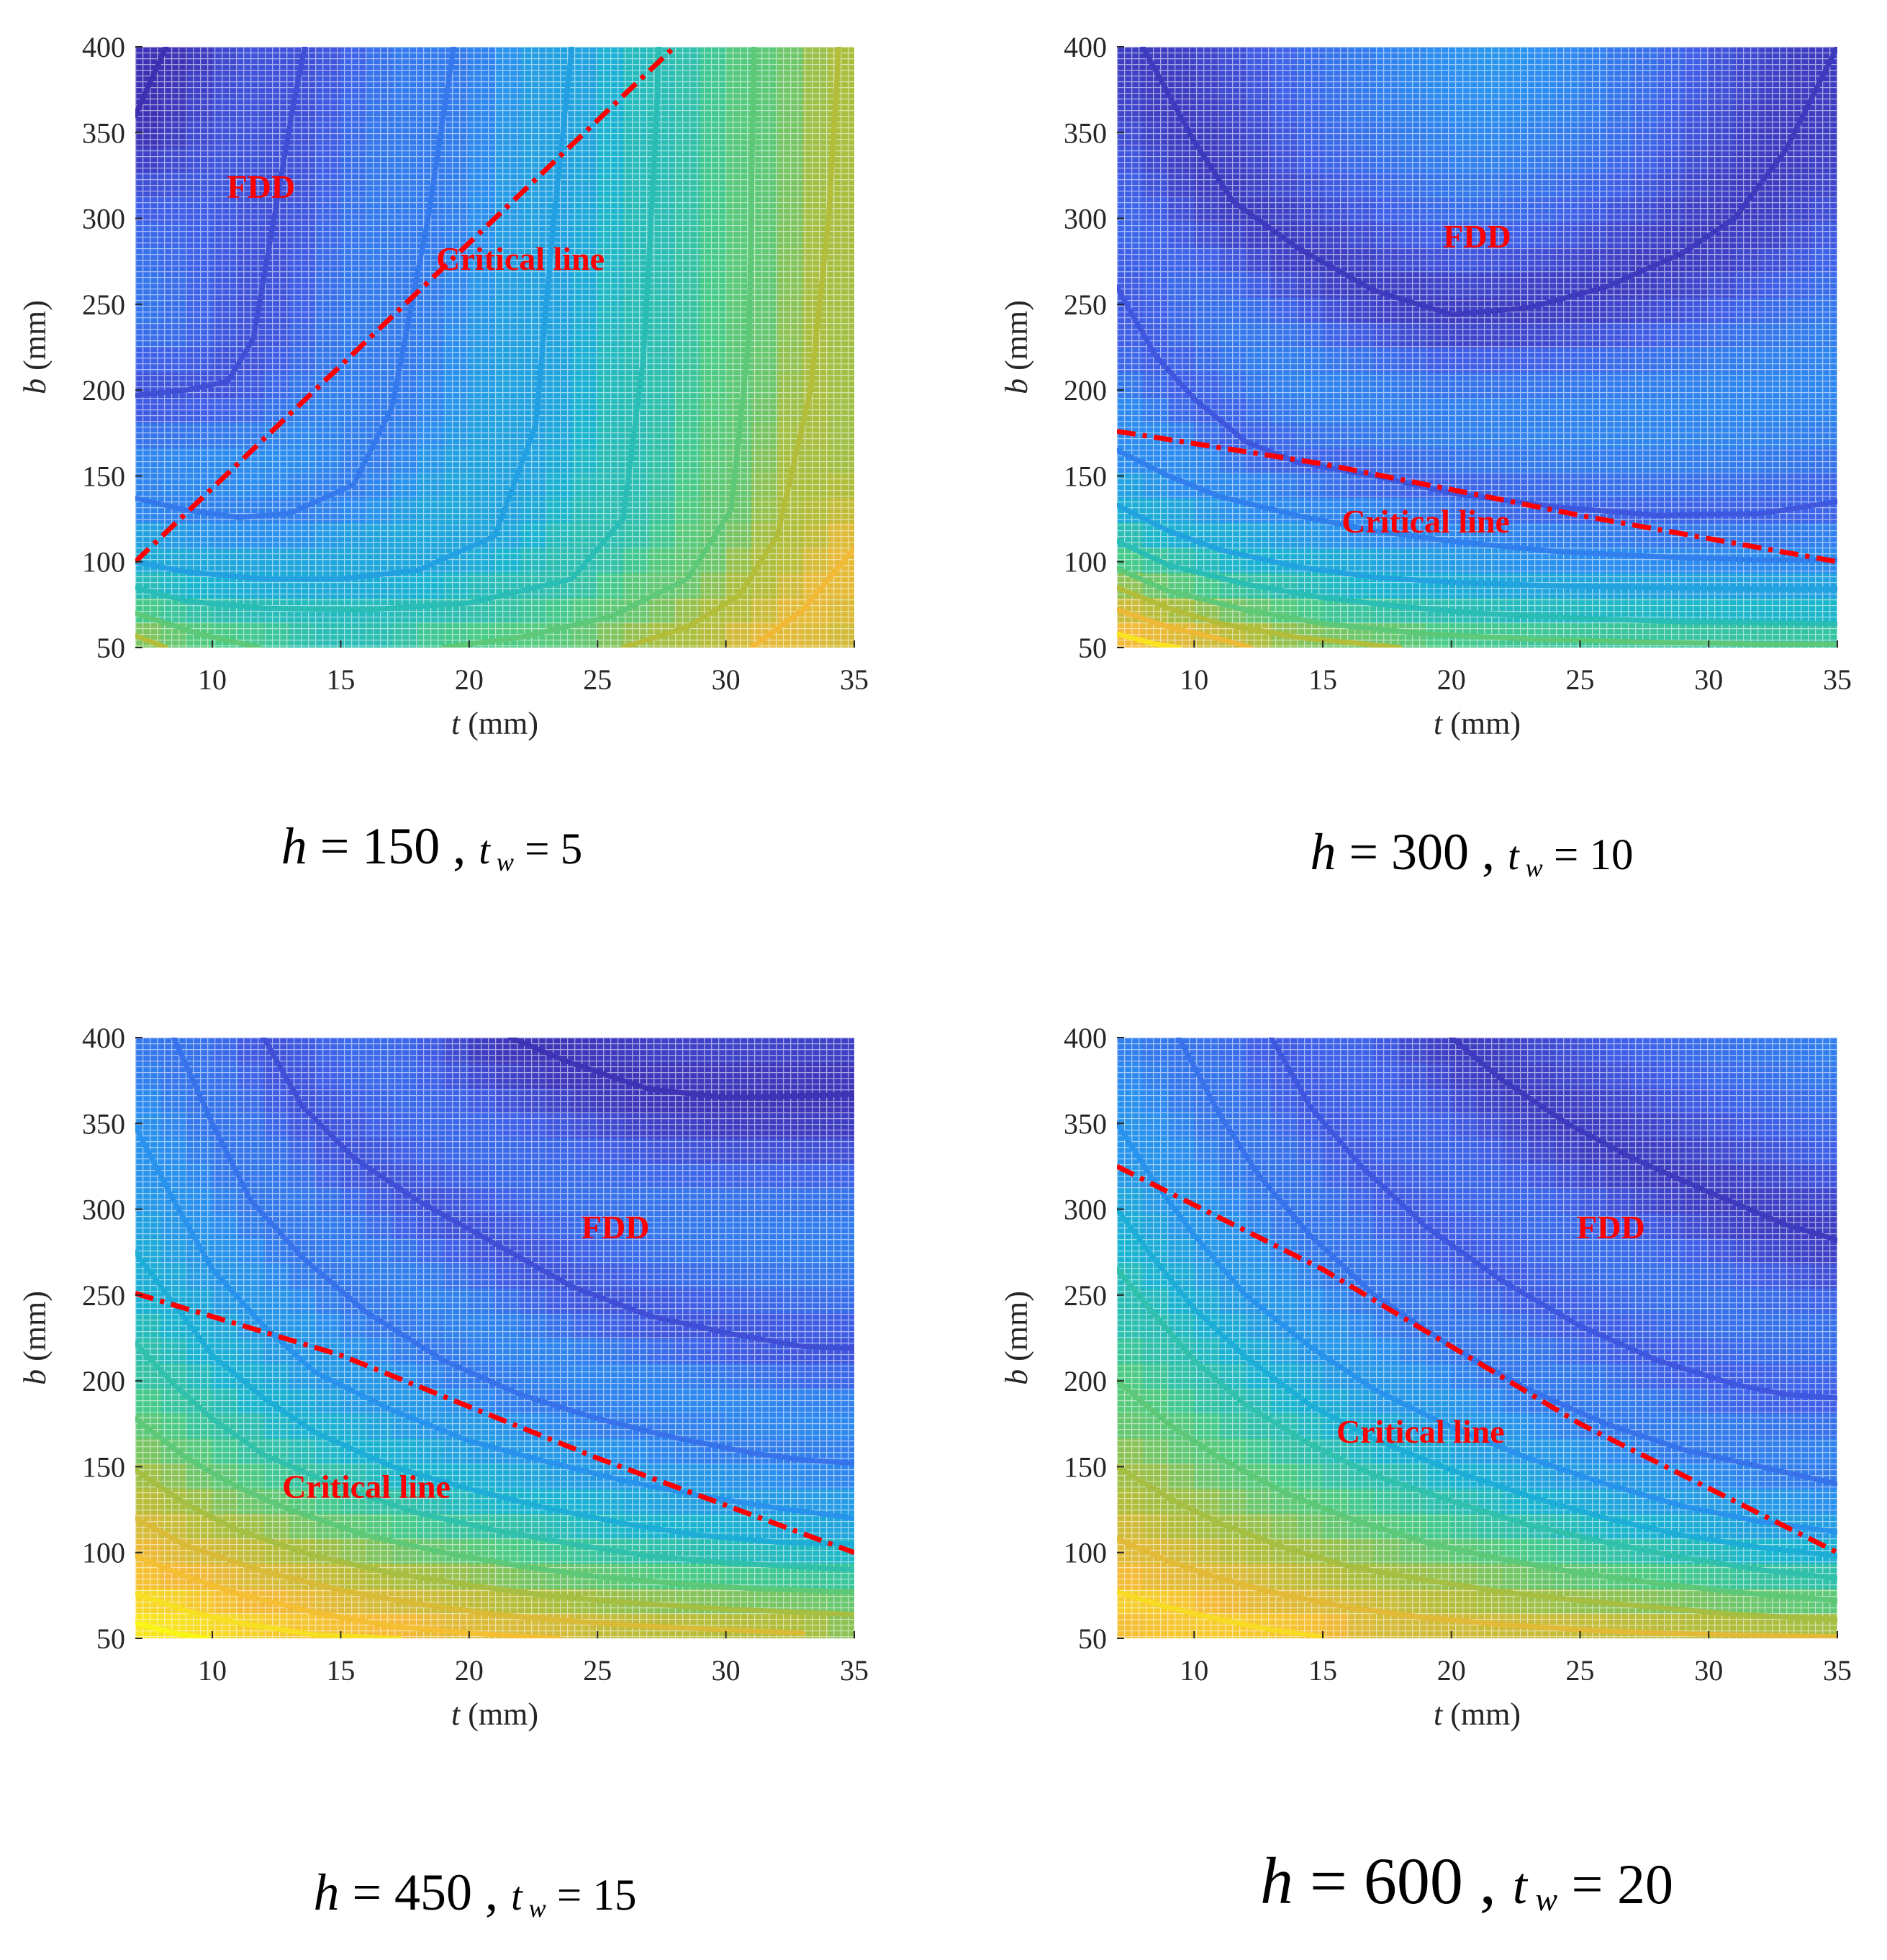 This screenshot has width=1887, height=1960. Describe the element at coordinates (432, 846) in the screenshot. I see `panel-caption: h = 150 , t w = 5` at that location.